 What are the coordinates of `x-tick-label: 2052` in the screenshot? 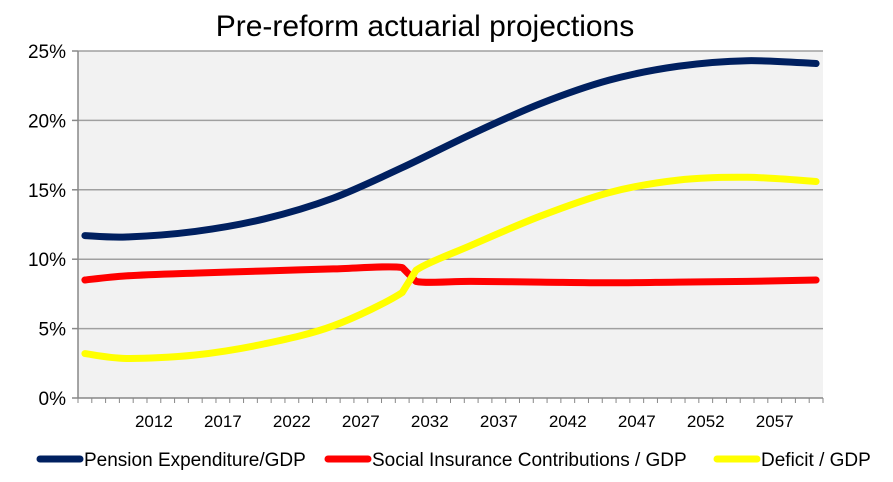 It's located at (706, 421).